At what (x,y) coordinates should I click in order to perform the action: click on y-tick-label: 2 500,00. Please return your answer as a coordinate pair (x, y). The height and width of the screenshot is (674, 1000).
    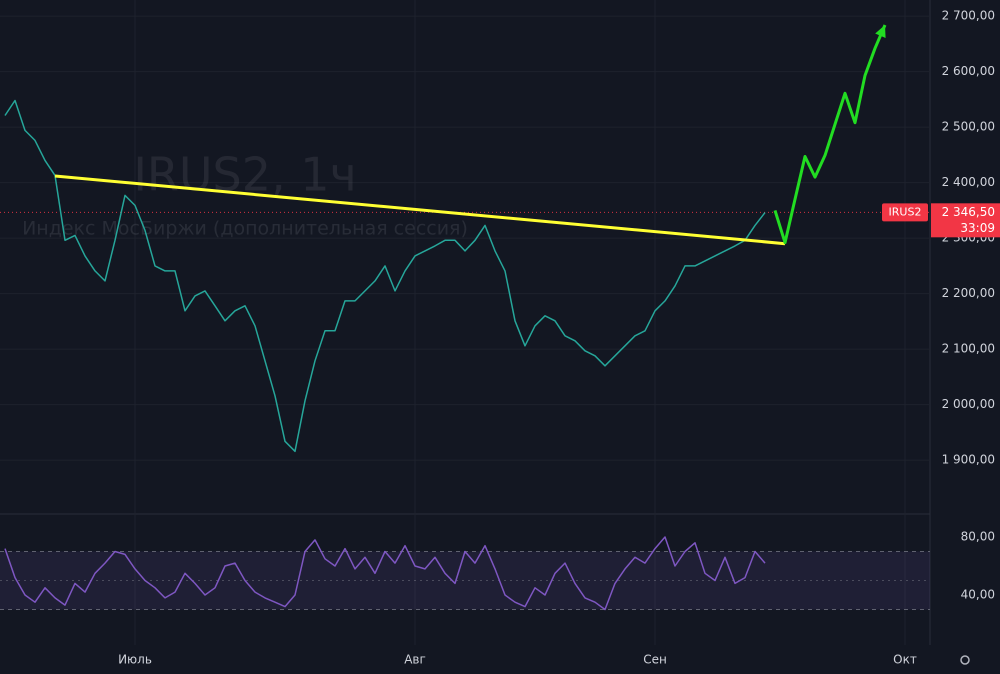
    Looking at the image, I should click on (968, 127).